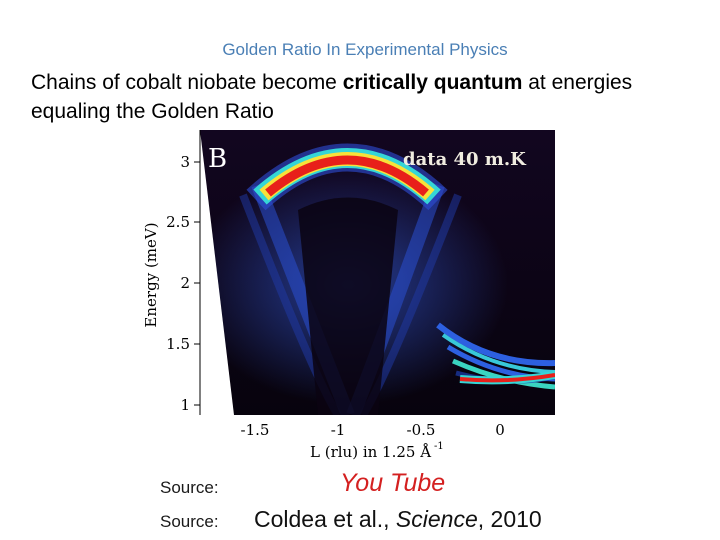 The width and height of the screenshot is (720, 540). Describe the element at coordinates (393, 483) in the screenshot. I see `source-youtube: You Tube` at that location.